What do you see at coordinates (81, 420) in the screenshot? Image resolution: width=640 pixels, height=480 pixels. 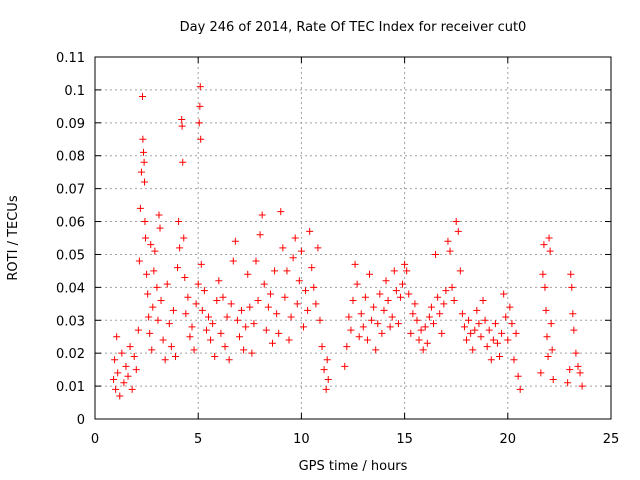 I see `y-tick-label: 0` at bounding box center [81, 420].